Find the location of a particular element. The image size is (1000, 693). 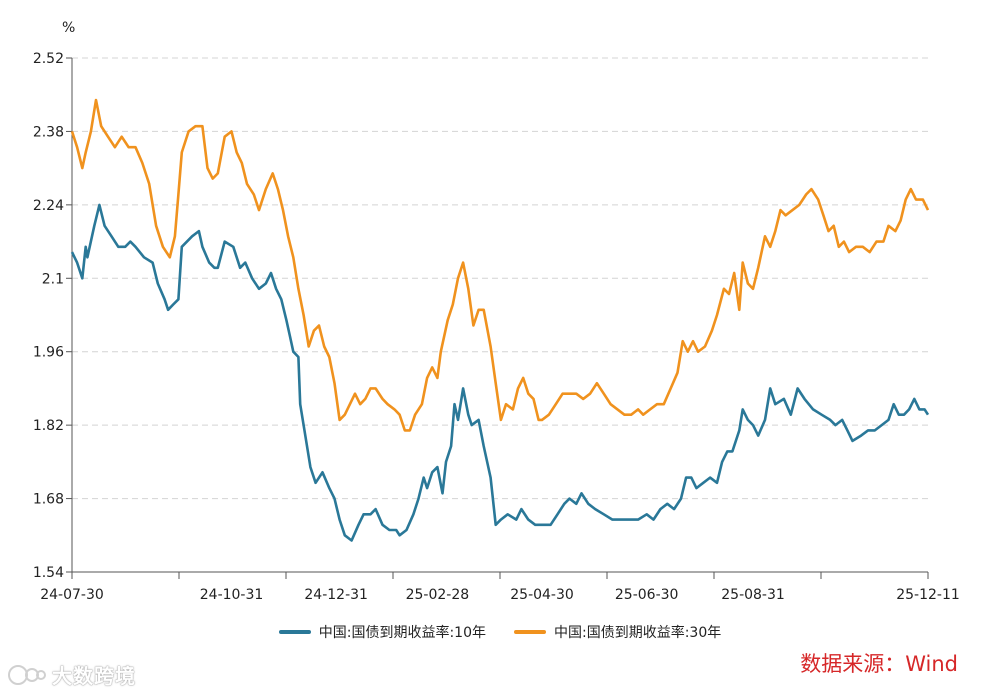

y-tick-label: 1.54 is located at coordinates (48, 573).